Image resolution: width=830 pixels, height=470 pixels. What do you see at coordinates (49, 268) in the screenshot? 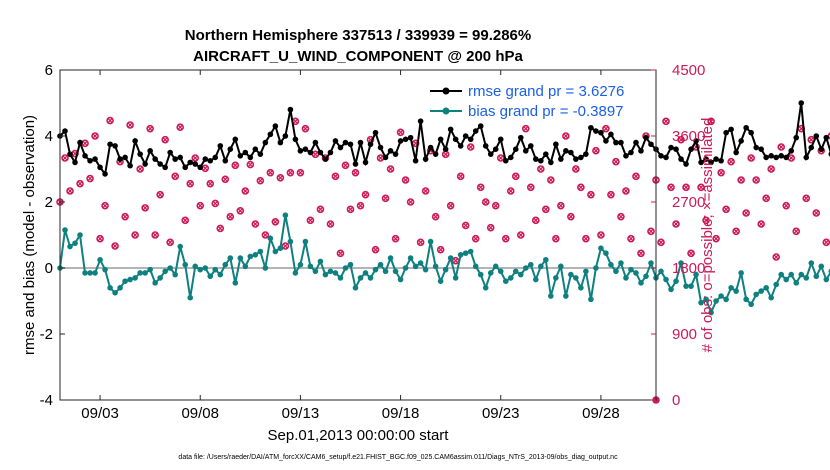
I see `y-tick-label: 0` at bounding box center [49, 268].